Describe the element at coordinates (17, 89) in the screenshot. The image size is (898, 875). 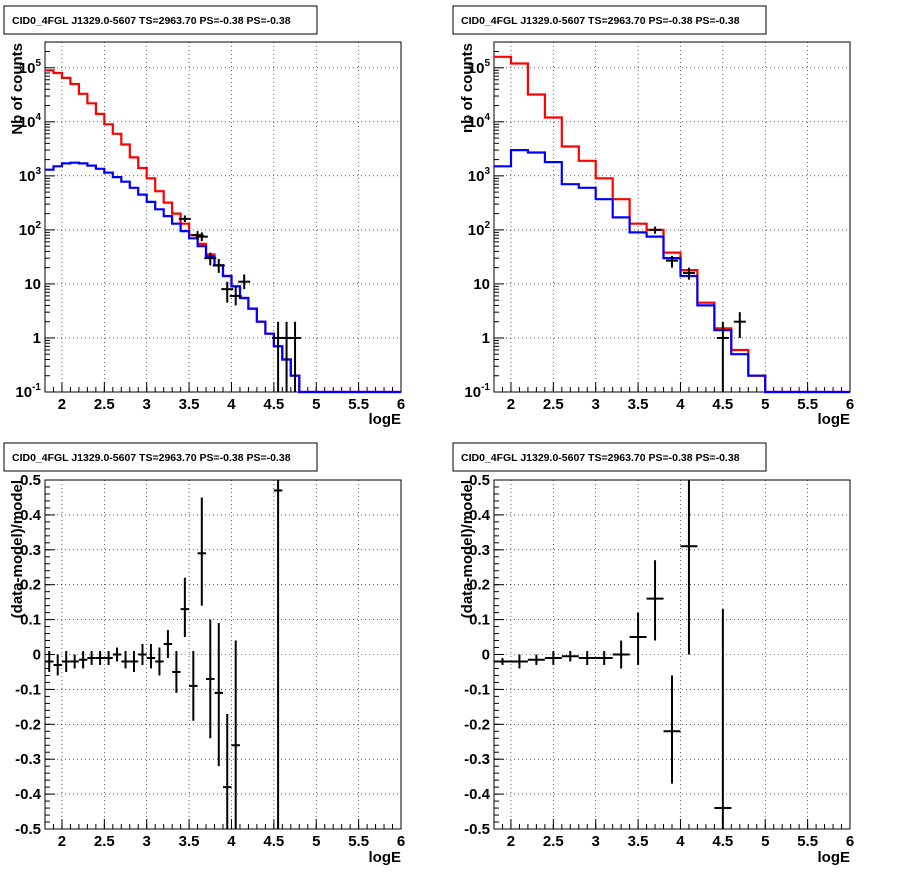
I see `y-axis-label: Nb of counts` at that location.